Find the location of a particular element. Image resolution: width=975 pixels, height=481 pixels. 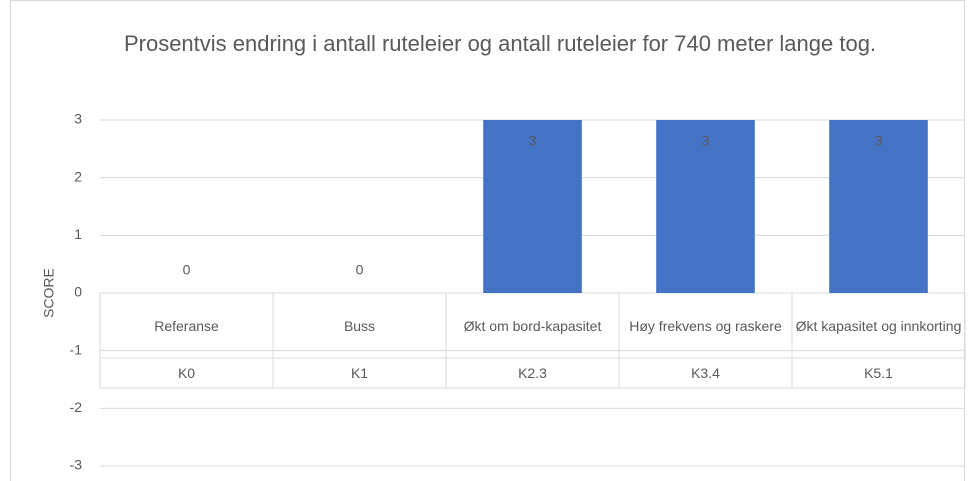

y-axis-label: SCORE is located at coordinates (49, 293).